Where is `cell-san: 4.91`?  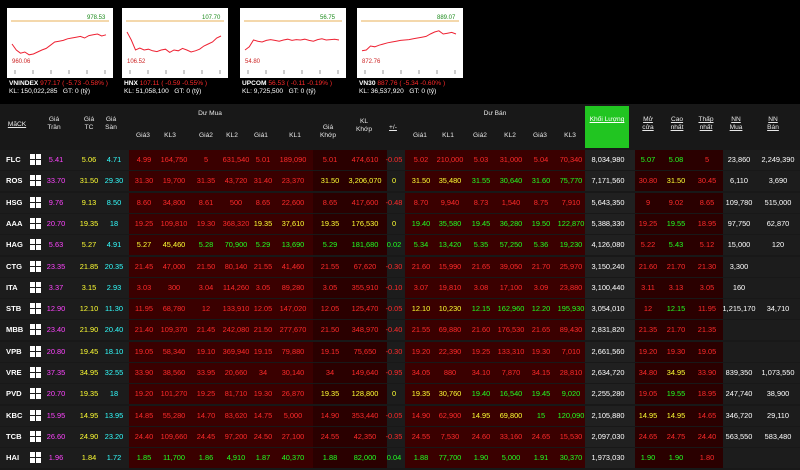
cell-san: 4.91 is located at coordinates (114, 245).